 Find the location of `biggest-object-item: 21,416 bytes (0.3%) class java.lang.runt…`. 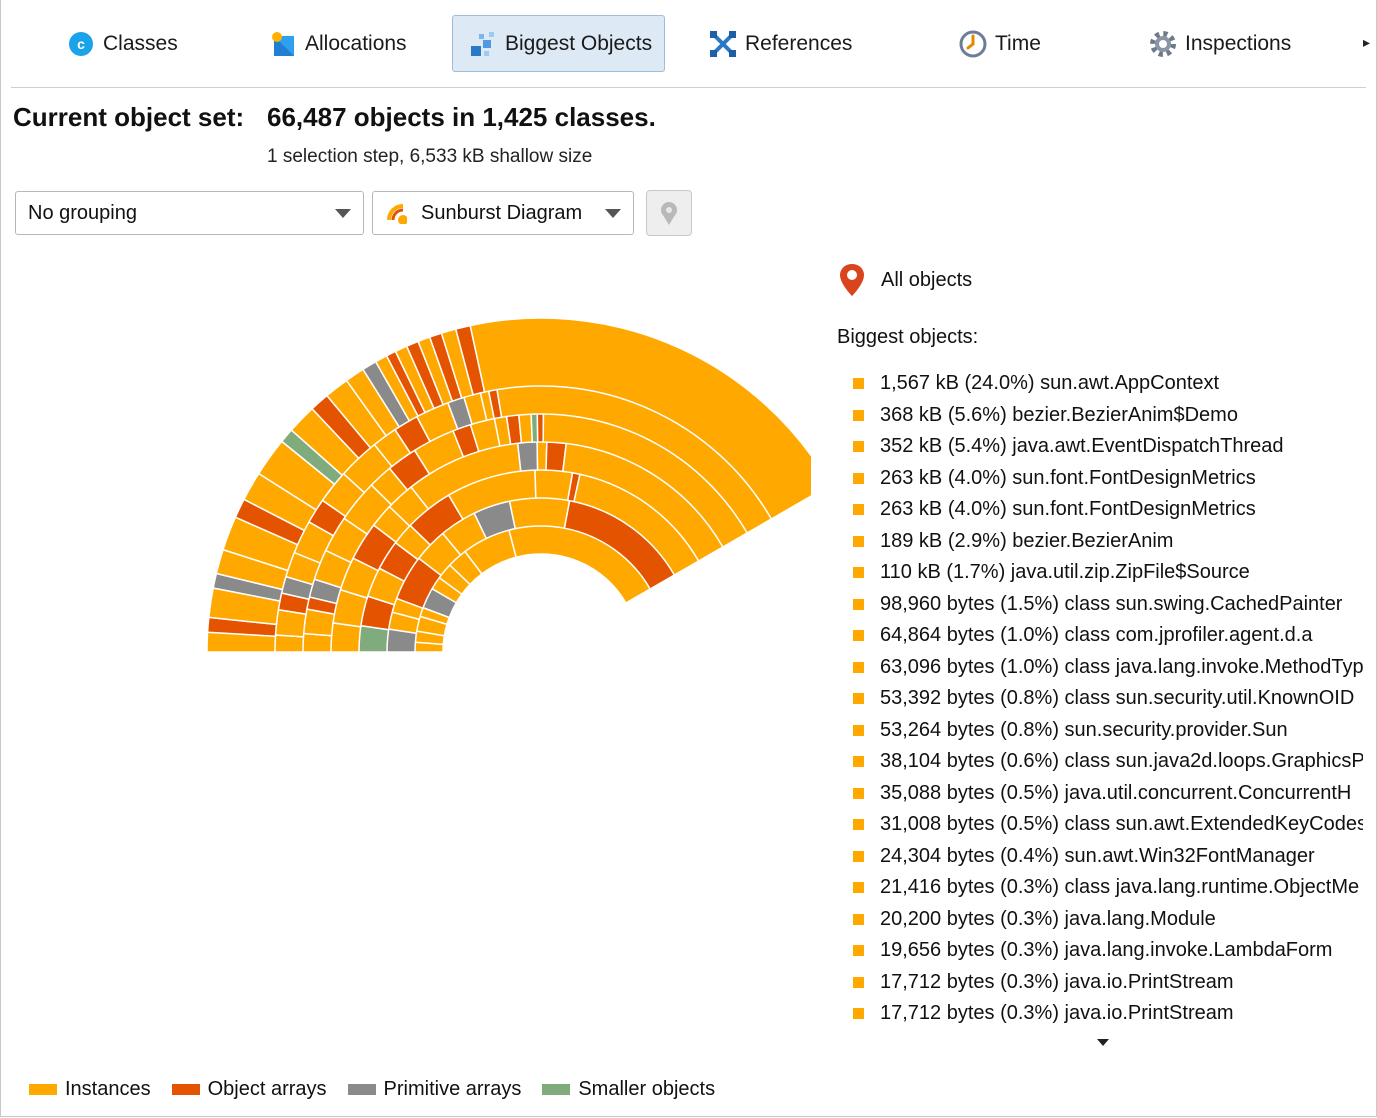

biggest-object-item: 21,416 bytes (0.3%) class java.lang.runt… is located at coordinates (1108, 888).